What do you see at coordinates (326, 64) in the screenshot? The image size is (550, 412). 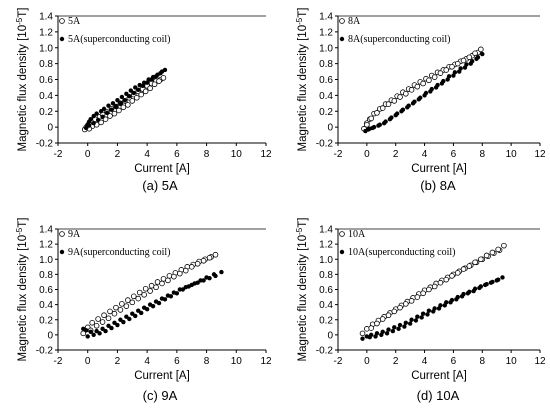 I see `y-tick-label: 0.8` at bounding box center [326, 64].